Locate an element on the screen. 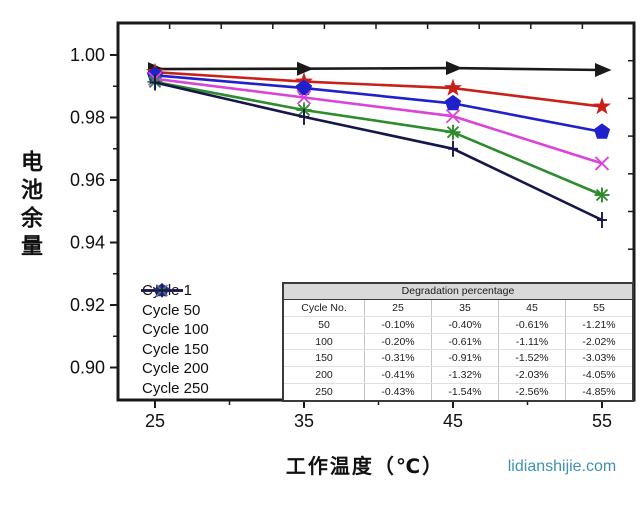 This screenshot has width=640, height=505. x-tick-label: 35 is located at coordinates (304, 421).